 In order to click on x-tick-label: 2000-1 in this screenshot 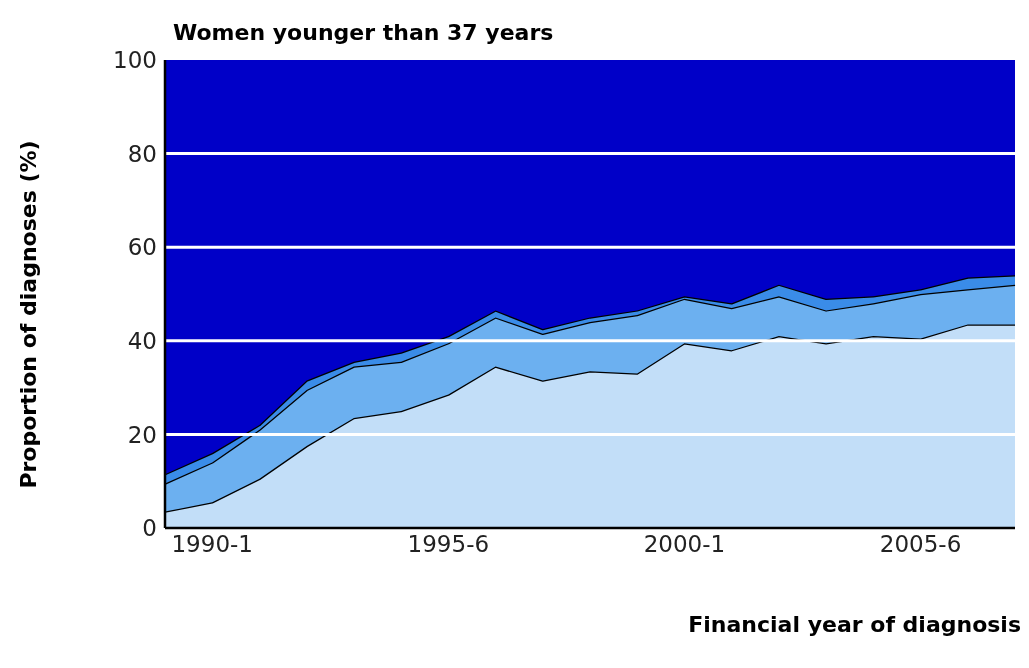, I will do `click(684, 544)`.